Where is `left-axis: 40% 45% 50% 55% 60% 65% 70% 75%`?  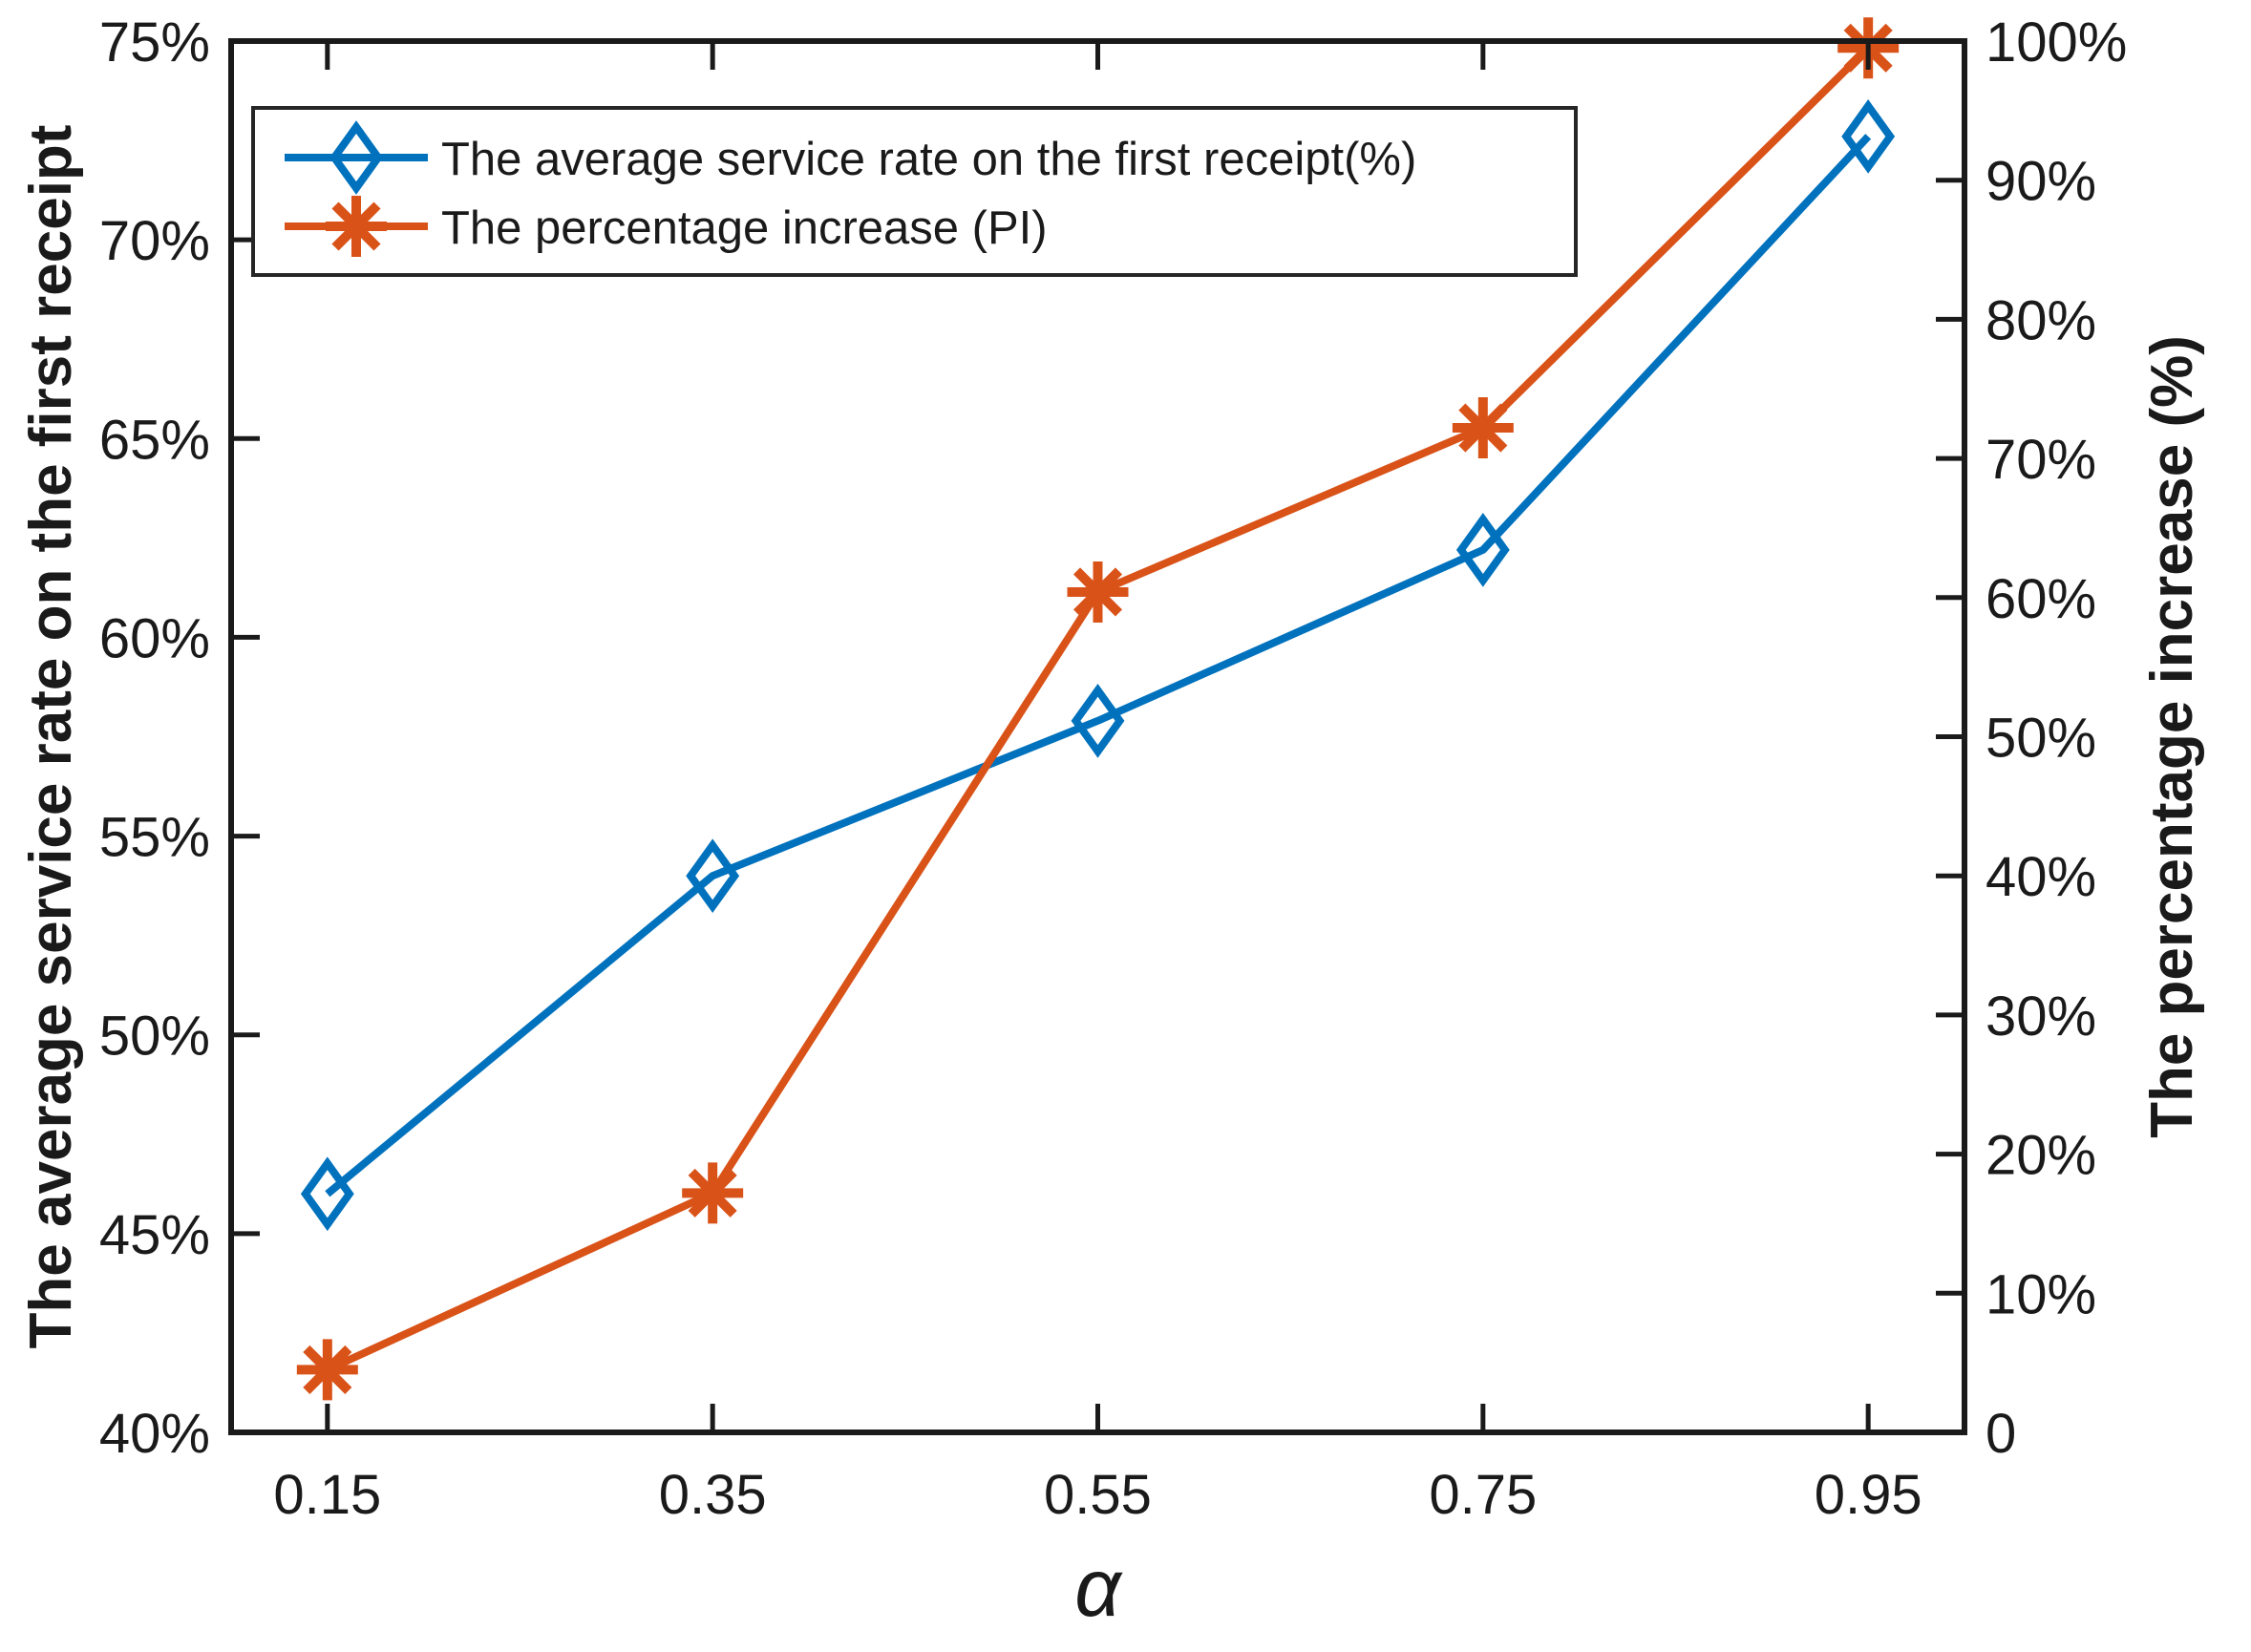
left-axis: 40% 45% 50% 55% 60% 65% 70% 75% is located at coordinates (179, 738).